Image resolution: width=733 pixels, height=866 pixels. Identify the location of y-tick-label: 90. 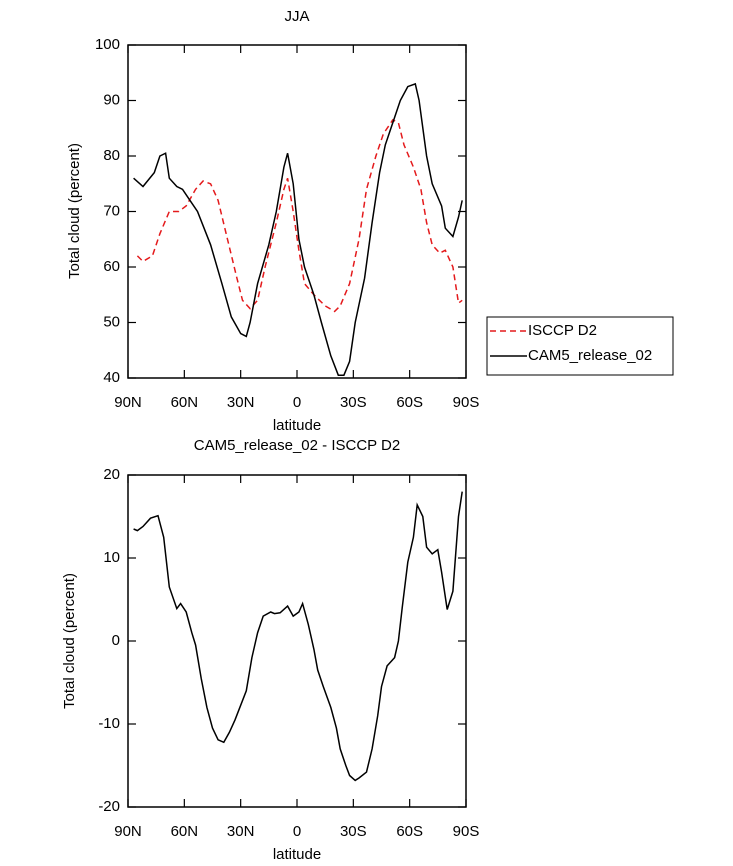
(111, 99).